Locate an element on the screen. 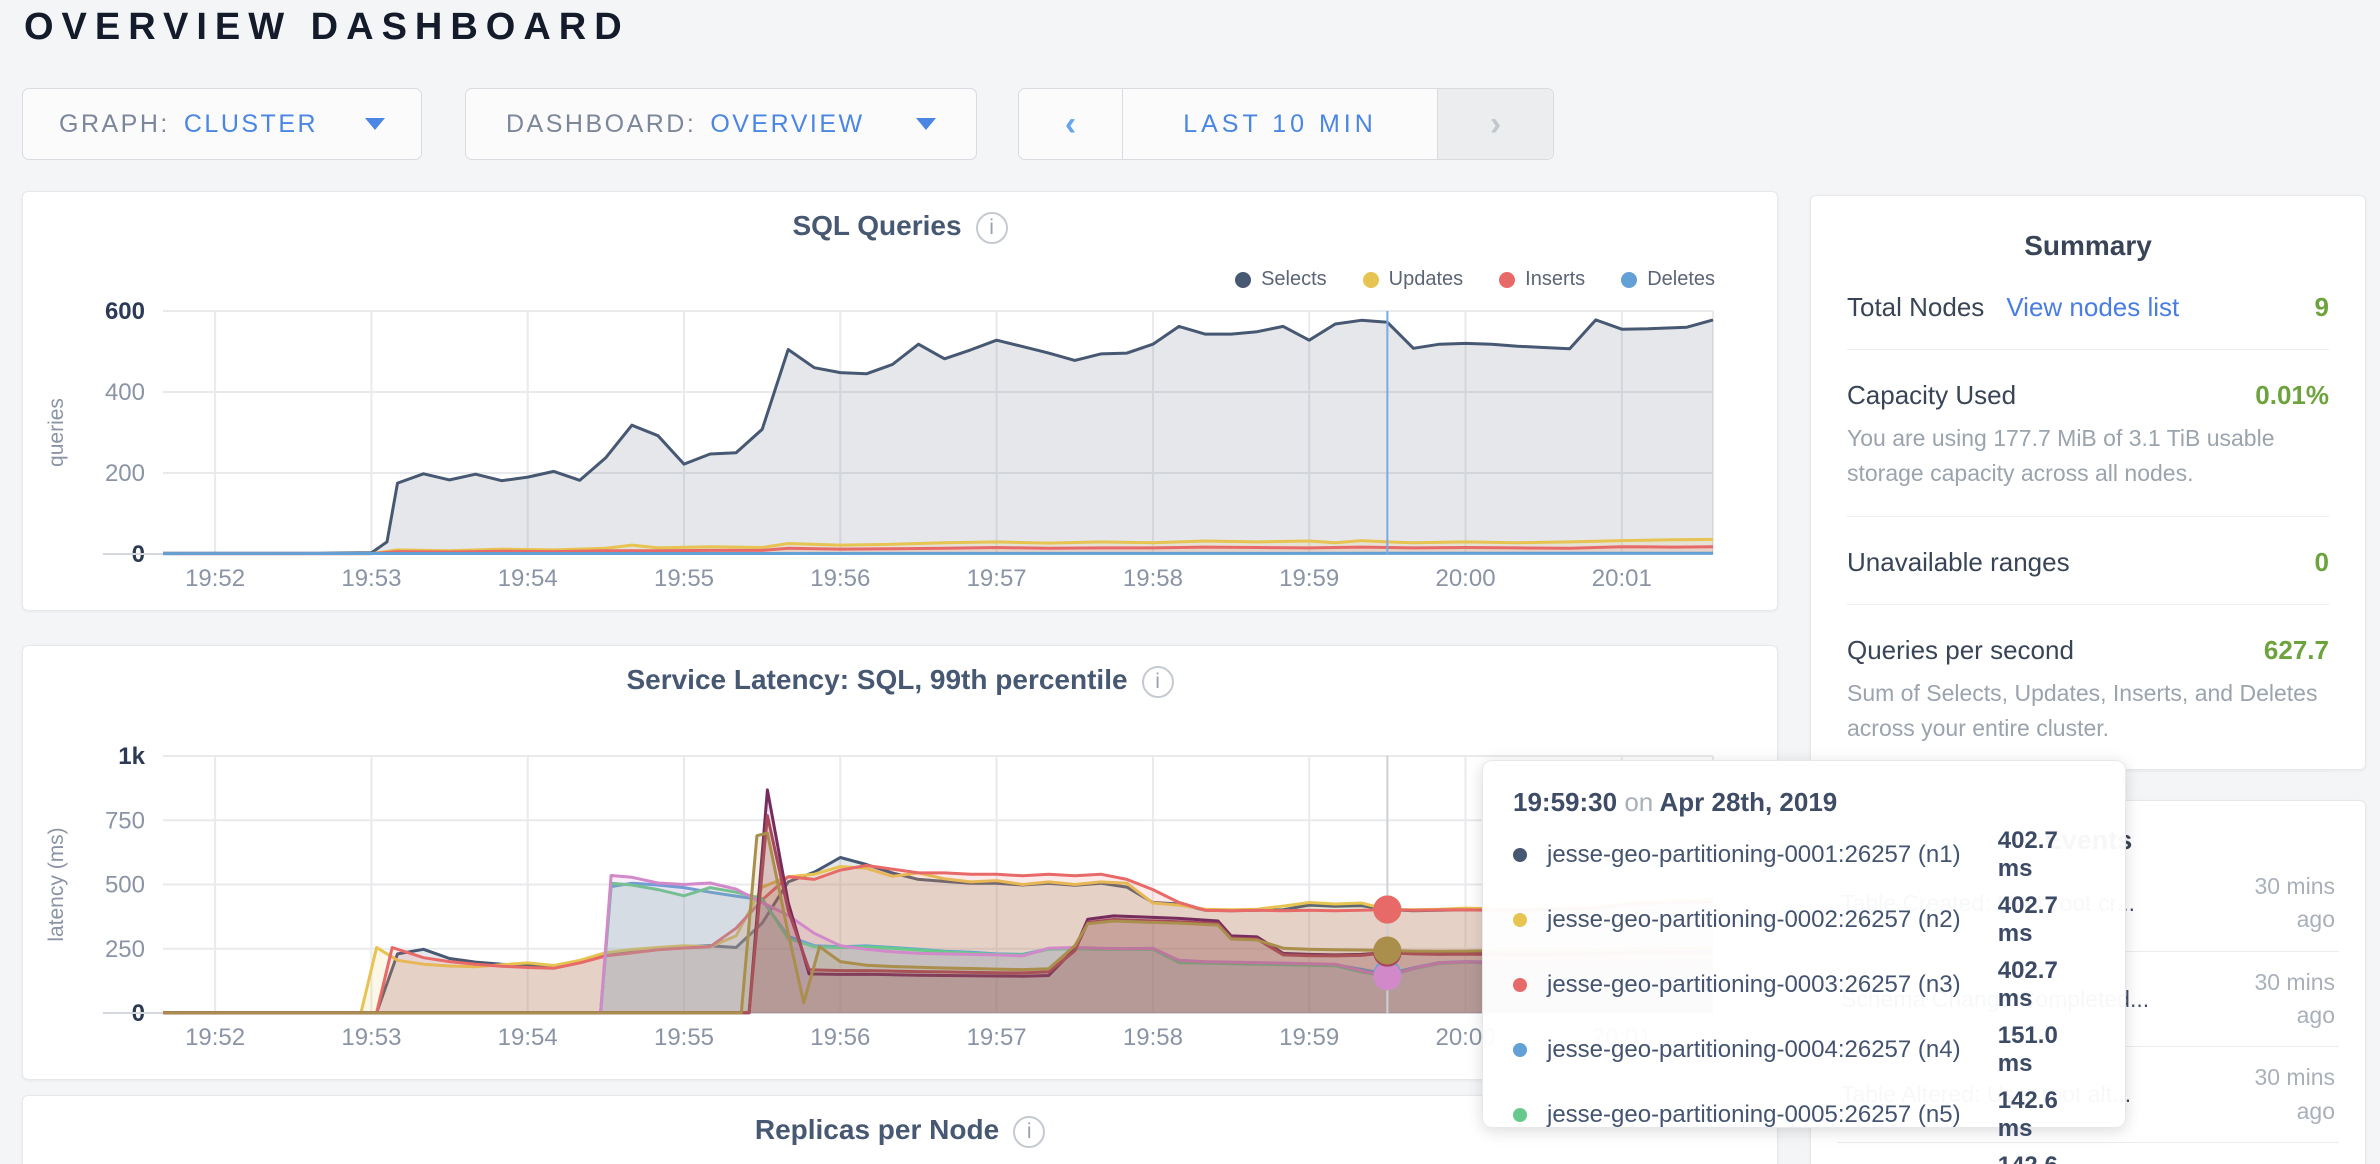  series-n2-area is located at coordinates (938, 939).